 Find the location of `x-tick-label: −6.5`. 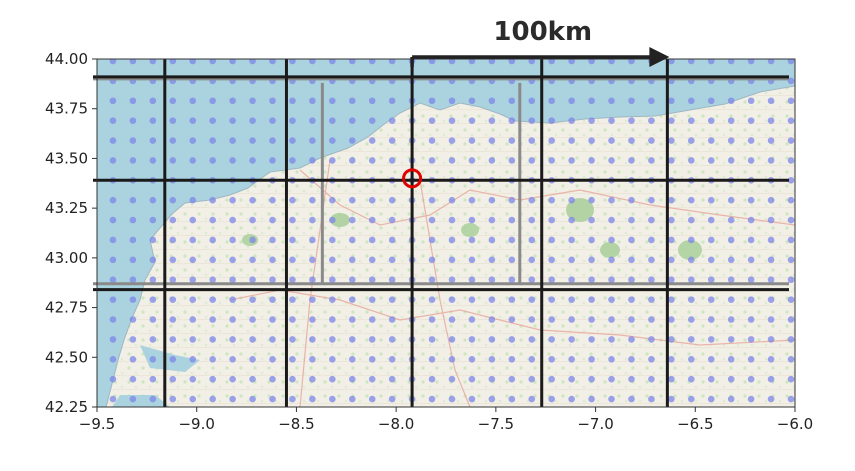

x-tick-label: −6.5 is located at coordinates (695, 424).